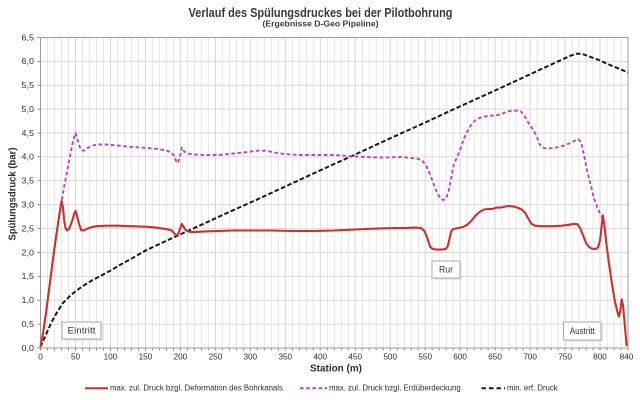 The width and height of the screenshot is (640, 400). I want to click on svg-text: (Ergebnisse D-Geo Pipeline), so click(321, 24).